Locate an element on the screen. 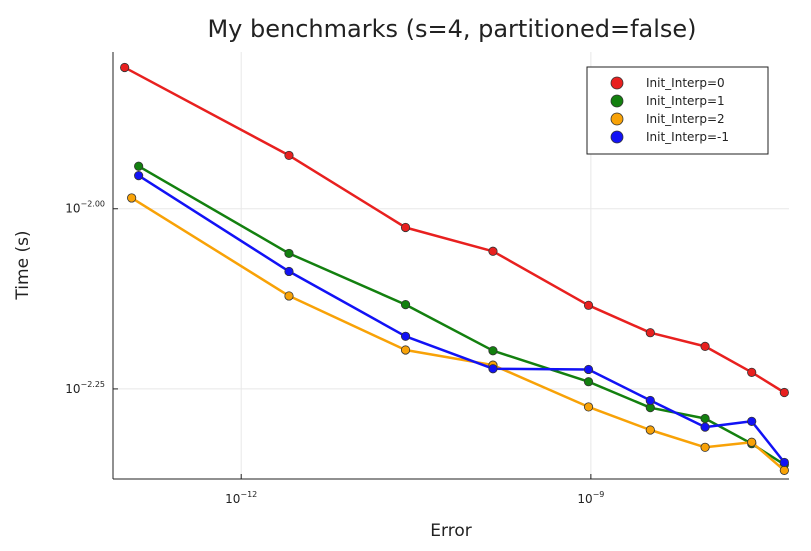 The height and width of the screenshot is (551, 811). y-axis-label: Time (s) is located at coordinates (23, 265).